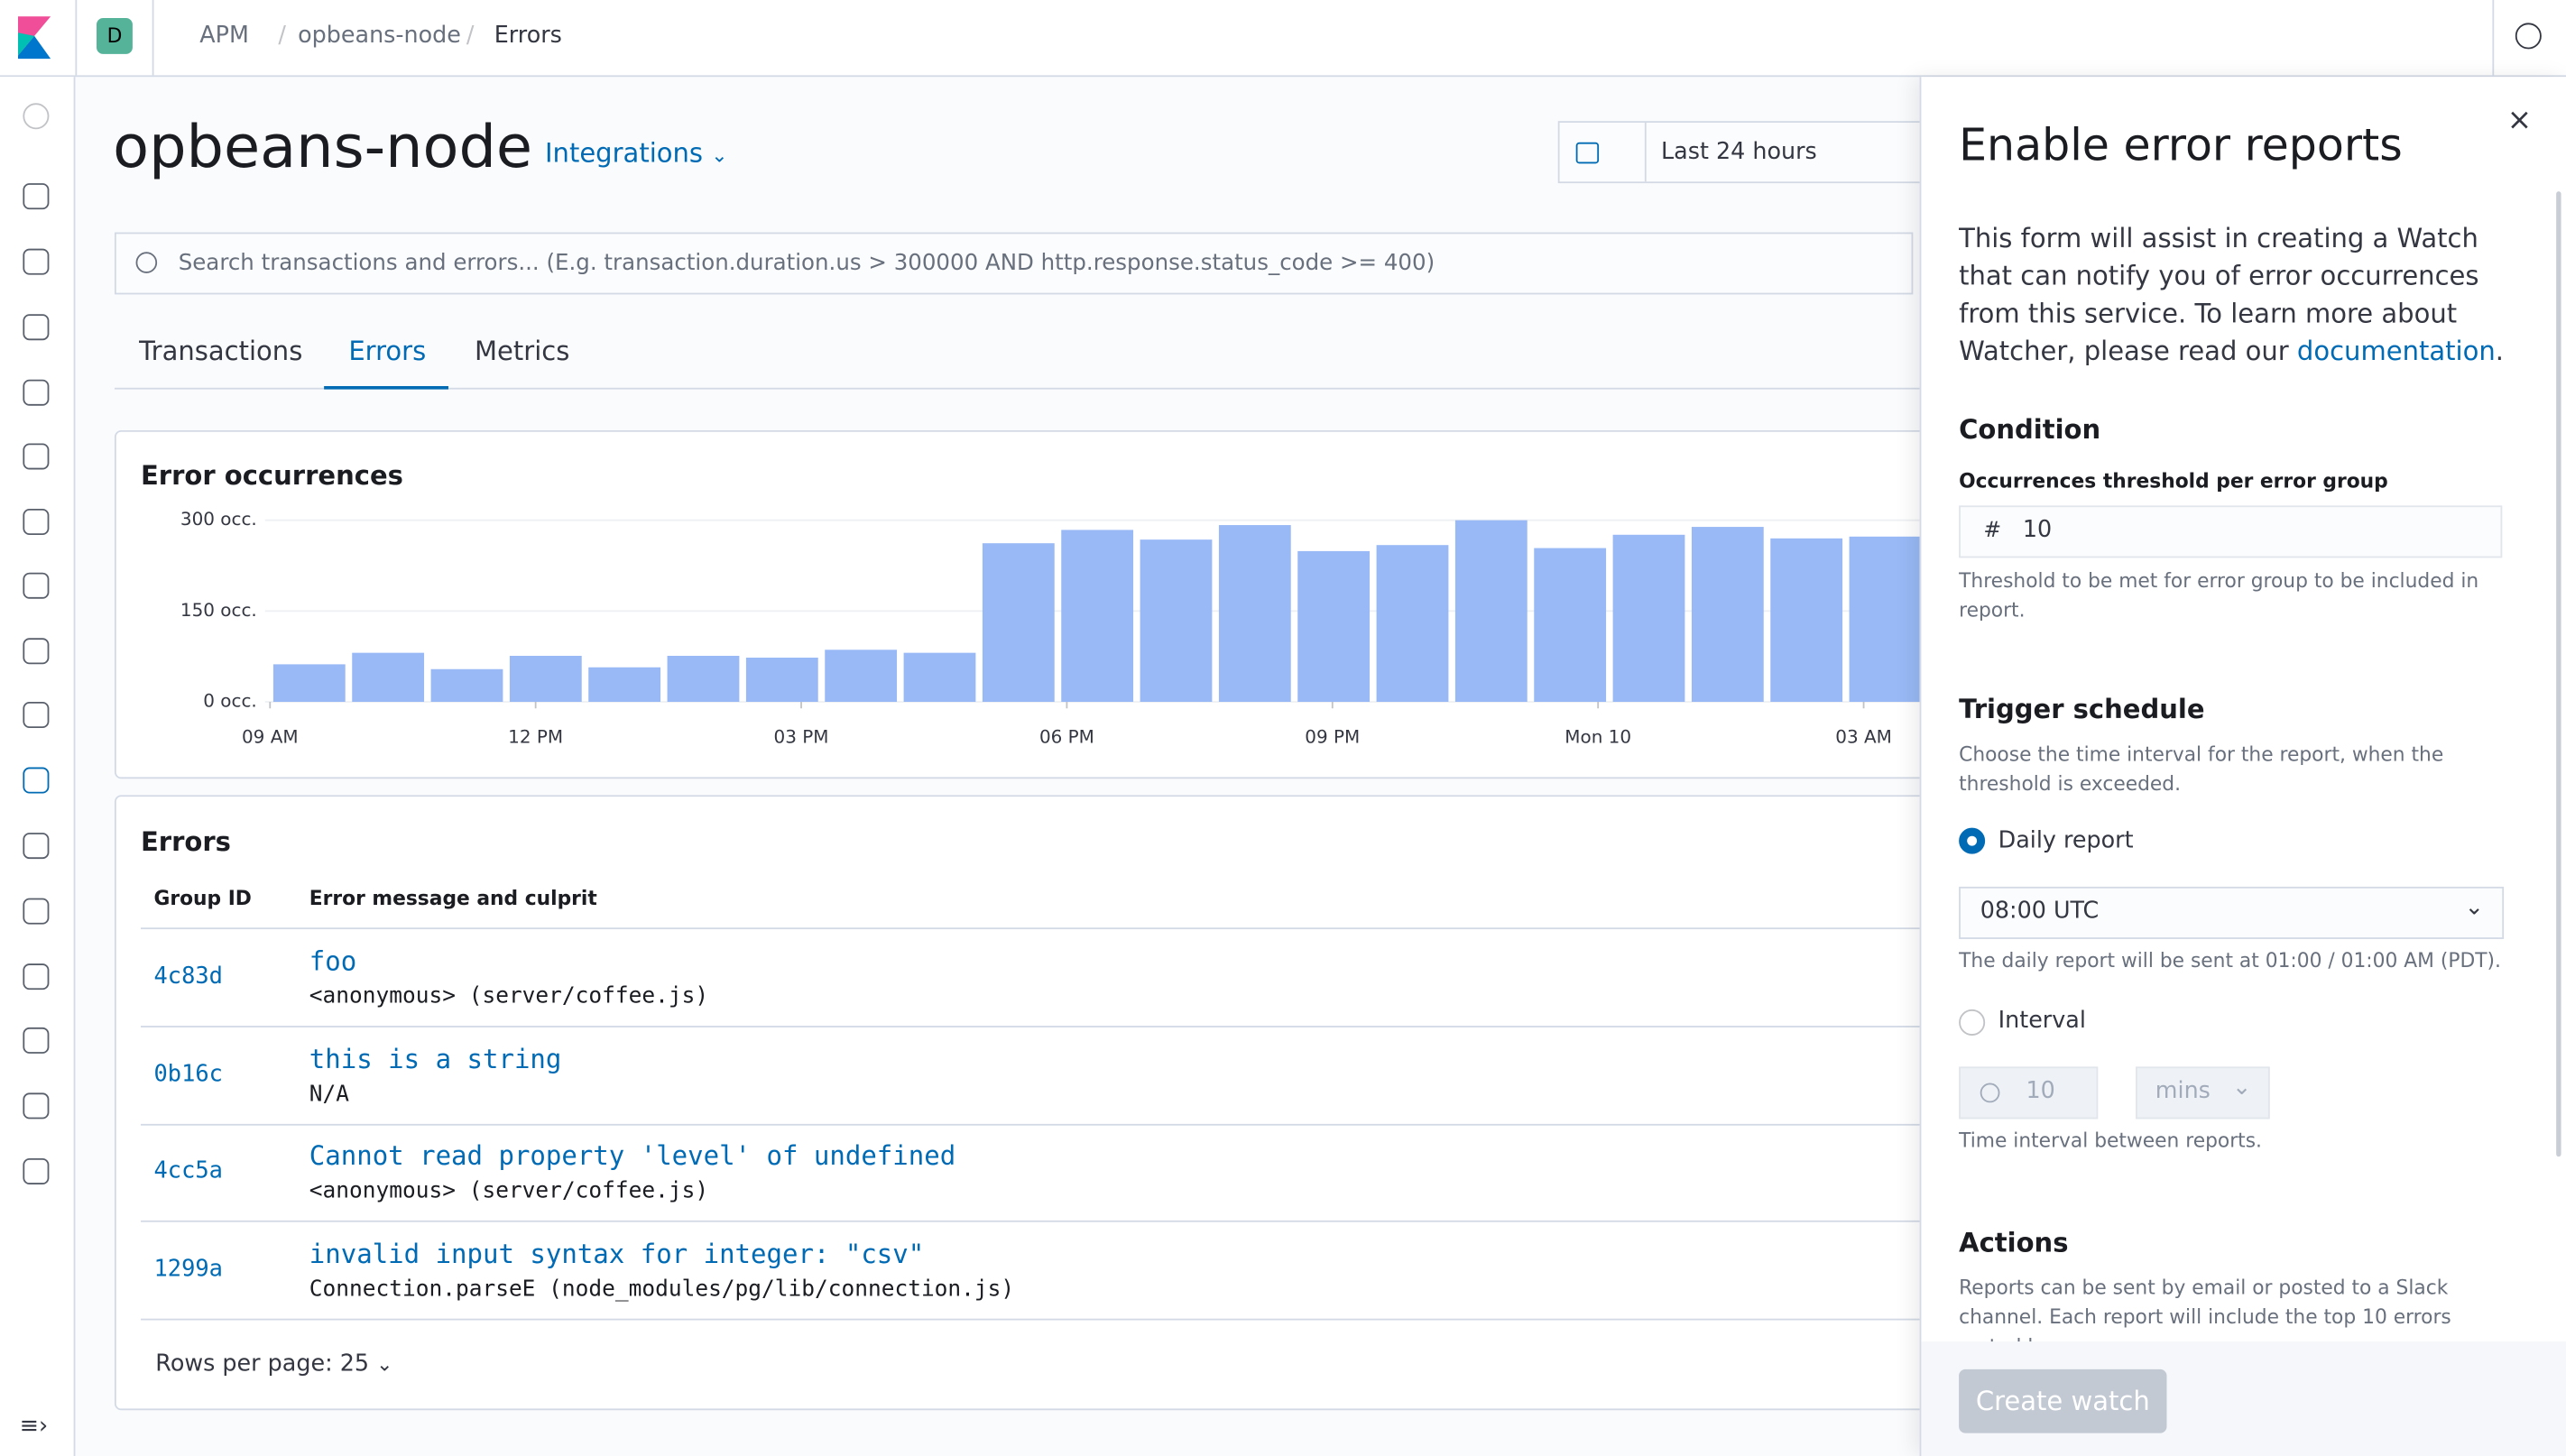 This screenshot has height=1456, width=2566. Describe the element at coordinates (453, 898) in the screenshot. I see `column-header: Error message and culprit` at that location.